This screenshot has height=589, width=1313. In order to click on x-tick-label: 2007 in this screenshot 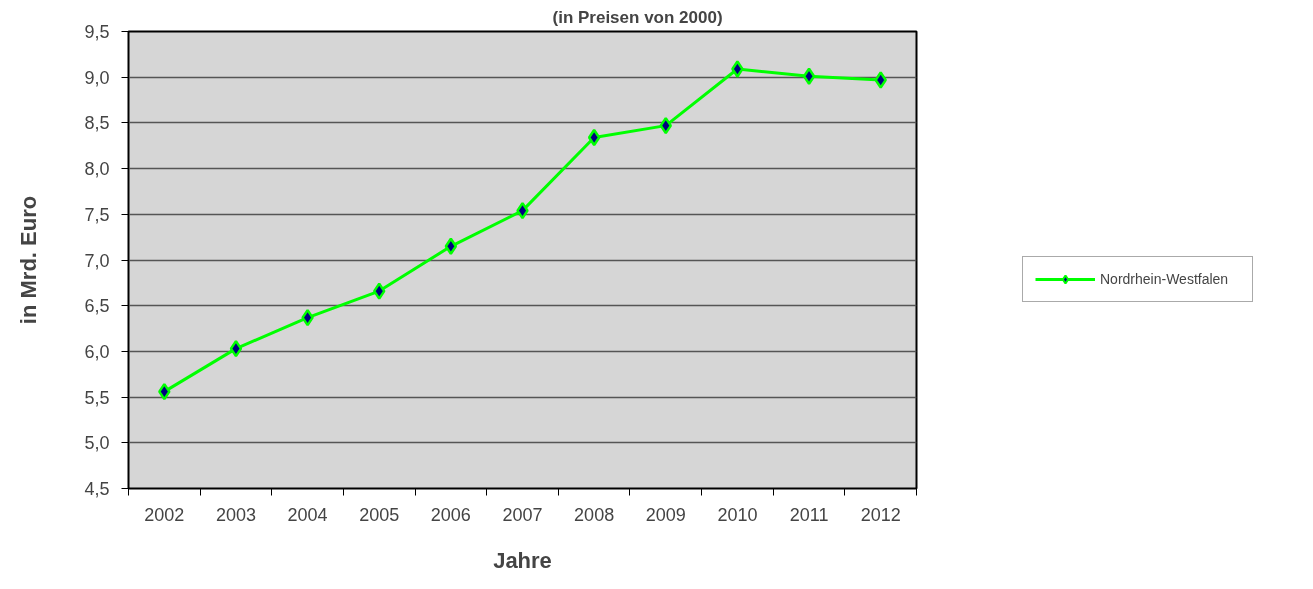, I will do `click(522, 514)`.